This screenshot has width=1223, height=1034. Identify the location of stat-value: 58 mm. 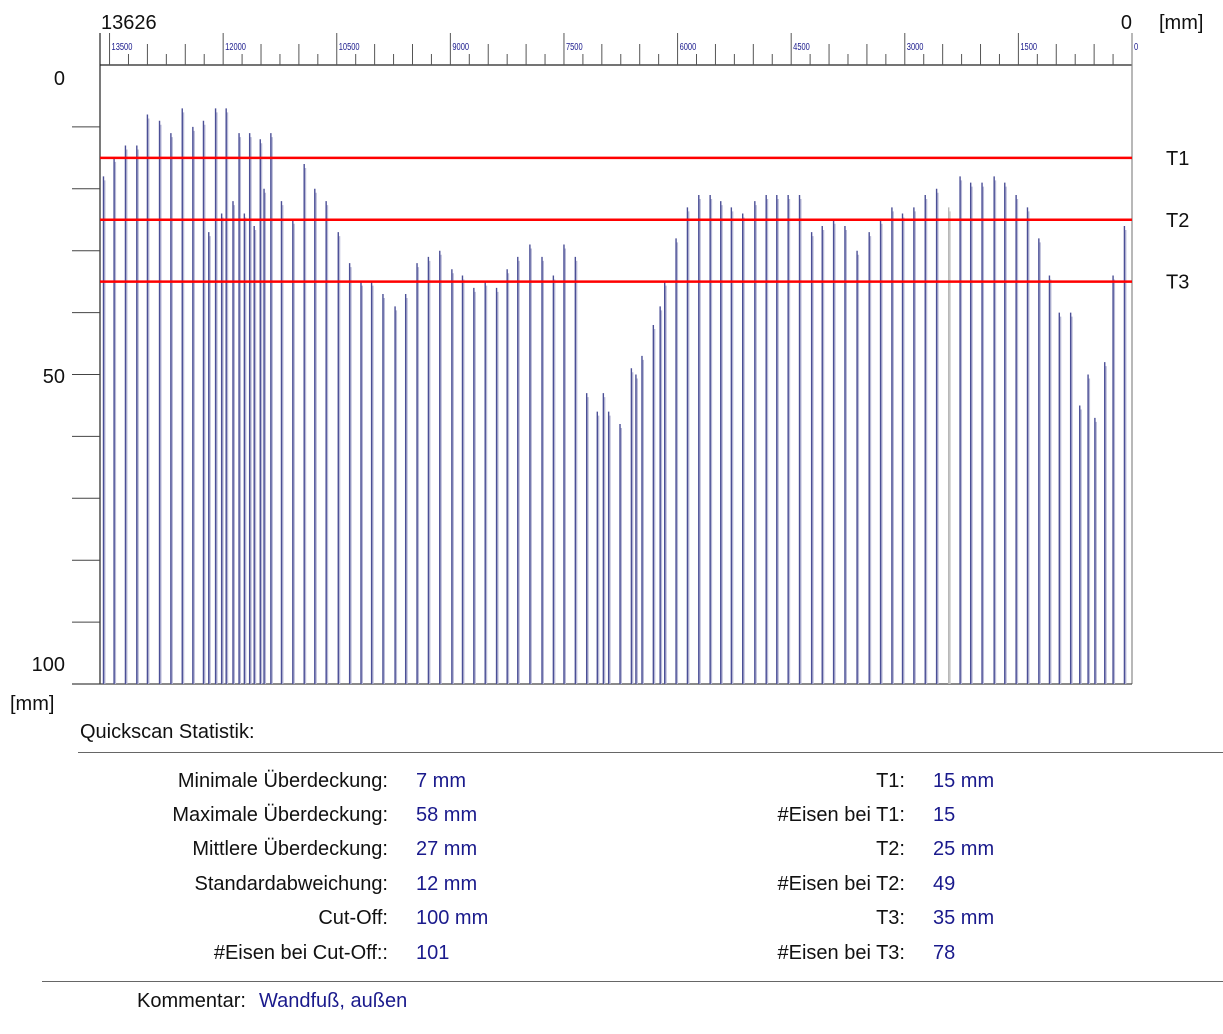
(447, 815).